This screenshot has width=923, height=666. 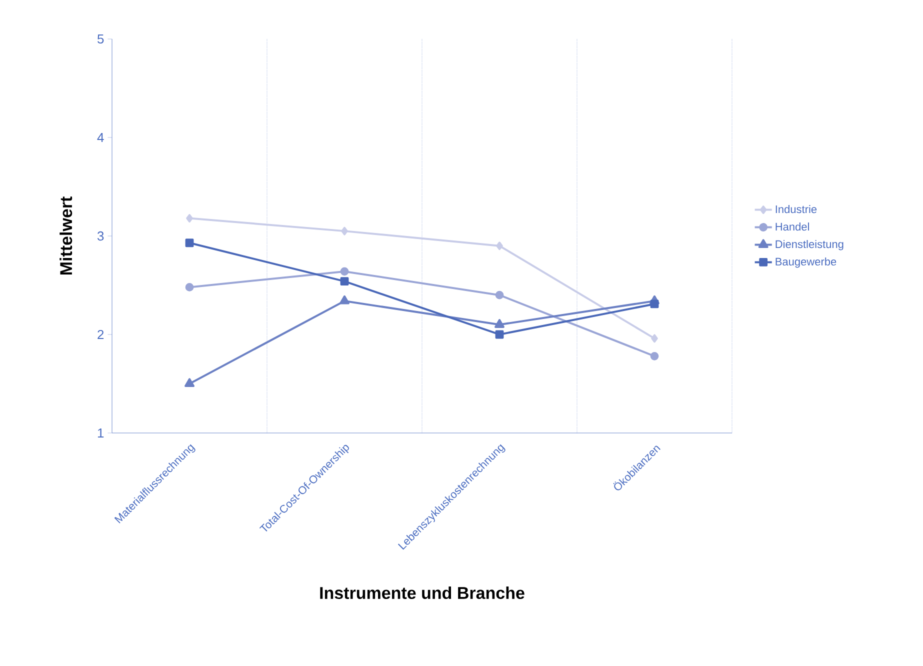 What do you see at coordinates (66, 235) in the screenshot?
I see `y-axis-title: Mittelwert` at bounding box center [66, 235].